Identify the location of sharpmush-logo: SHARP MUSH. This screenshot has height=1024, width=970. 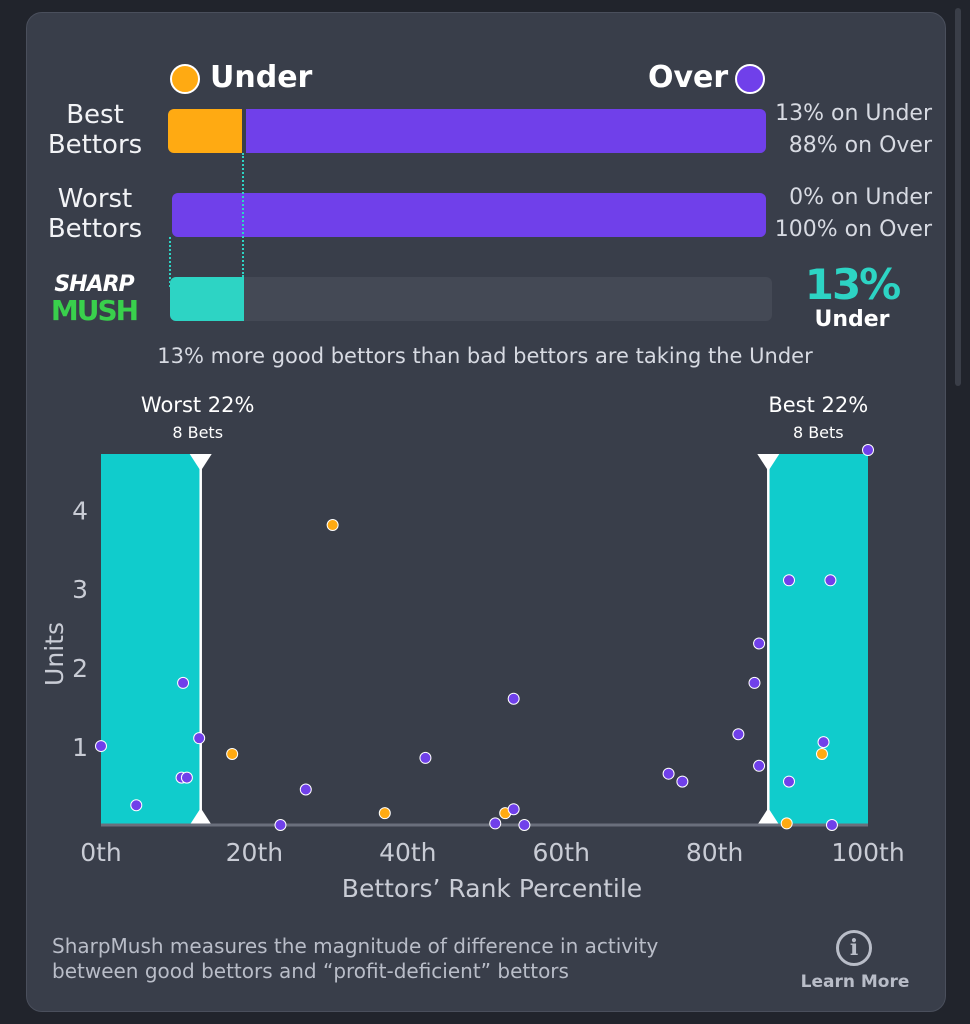
(94, 299).